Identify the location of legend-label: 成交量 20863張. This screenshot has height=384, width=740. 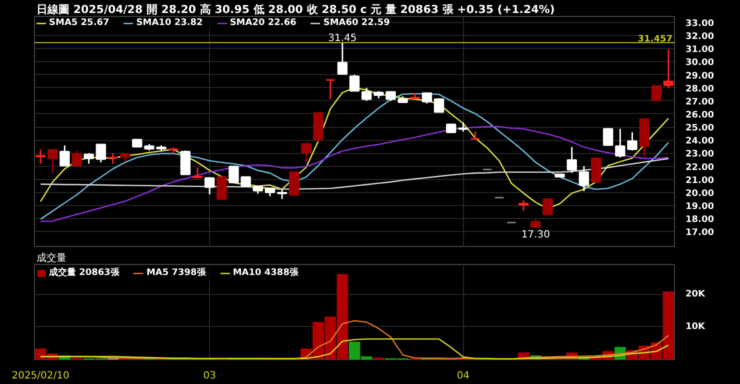
(84, 272).